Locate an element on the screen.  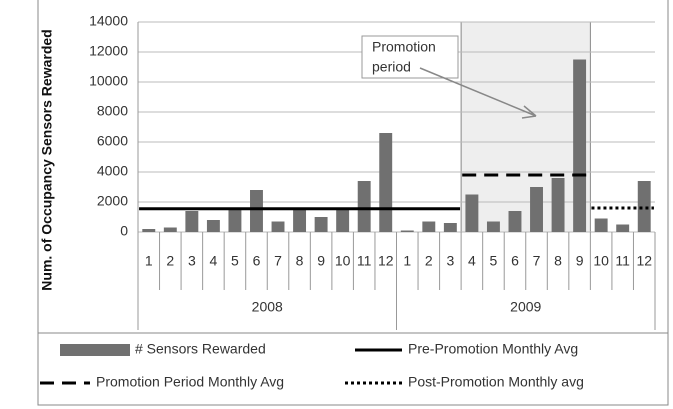
y-axis-label: Num. of Occupancy Sensors Rewarded is located at coordinates (47, 159).